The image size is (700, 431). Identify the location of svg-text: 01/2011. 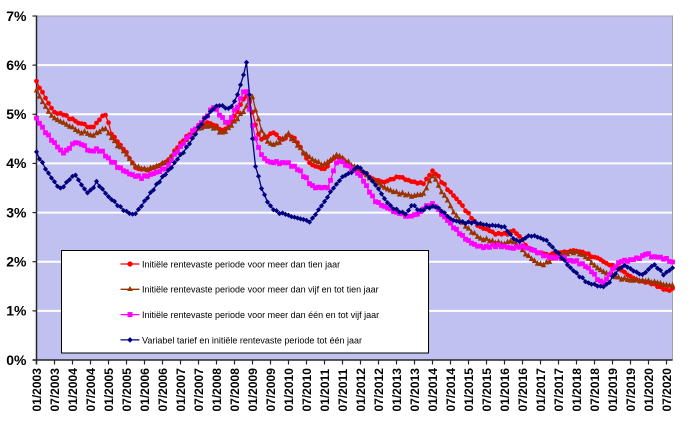
(325, 389).